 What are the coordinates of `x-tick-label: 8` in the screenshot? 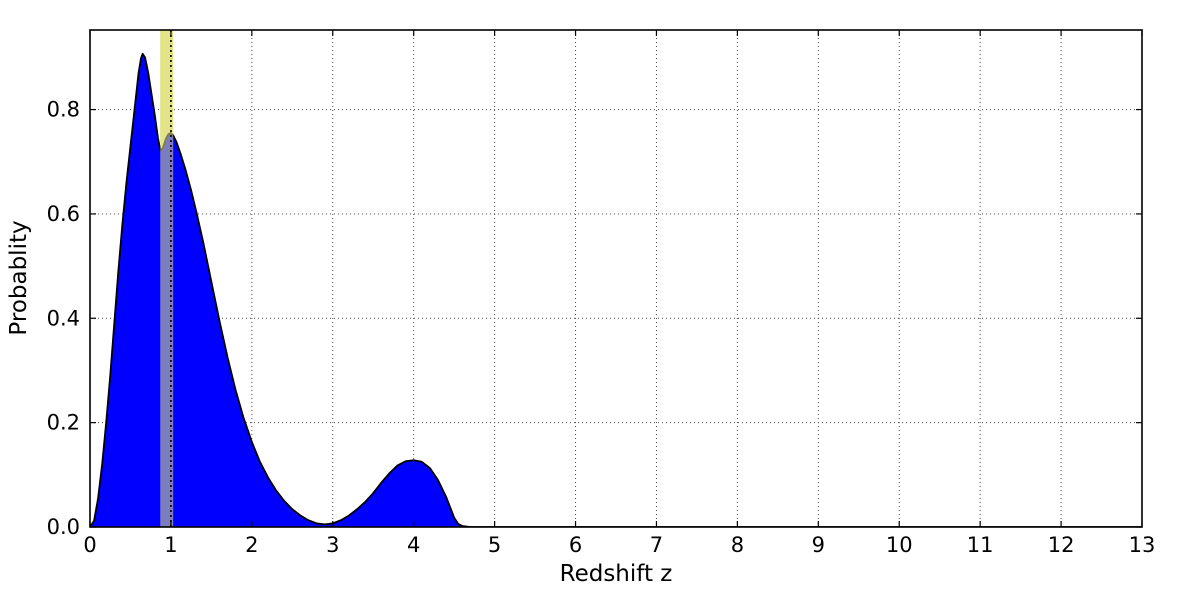 It's located at (737, 545).